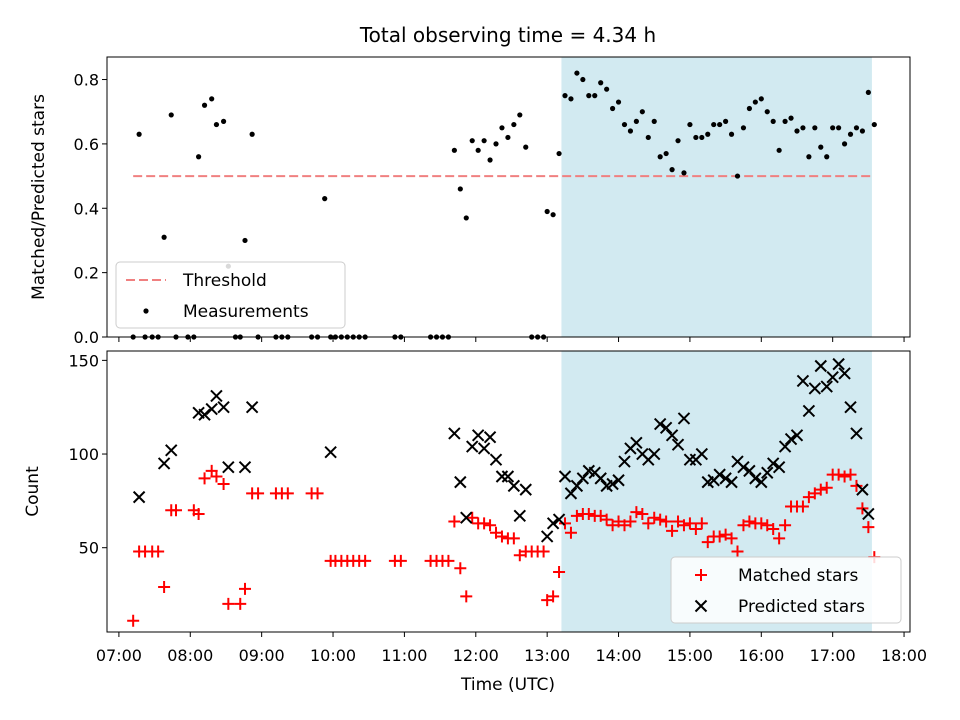 The height and width of the screenshot is (720, 960). What do you see at coordinates (547, 655) in the screenshot?
I see `x-tick-label: 13:00` at bounding box center [547, 655].